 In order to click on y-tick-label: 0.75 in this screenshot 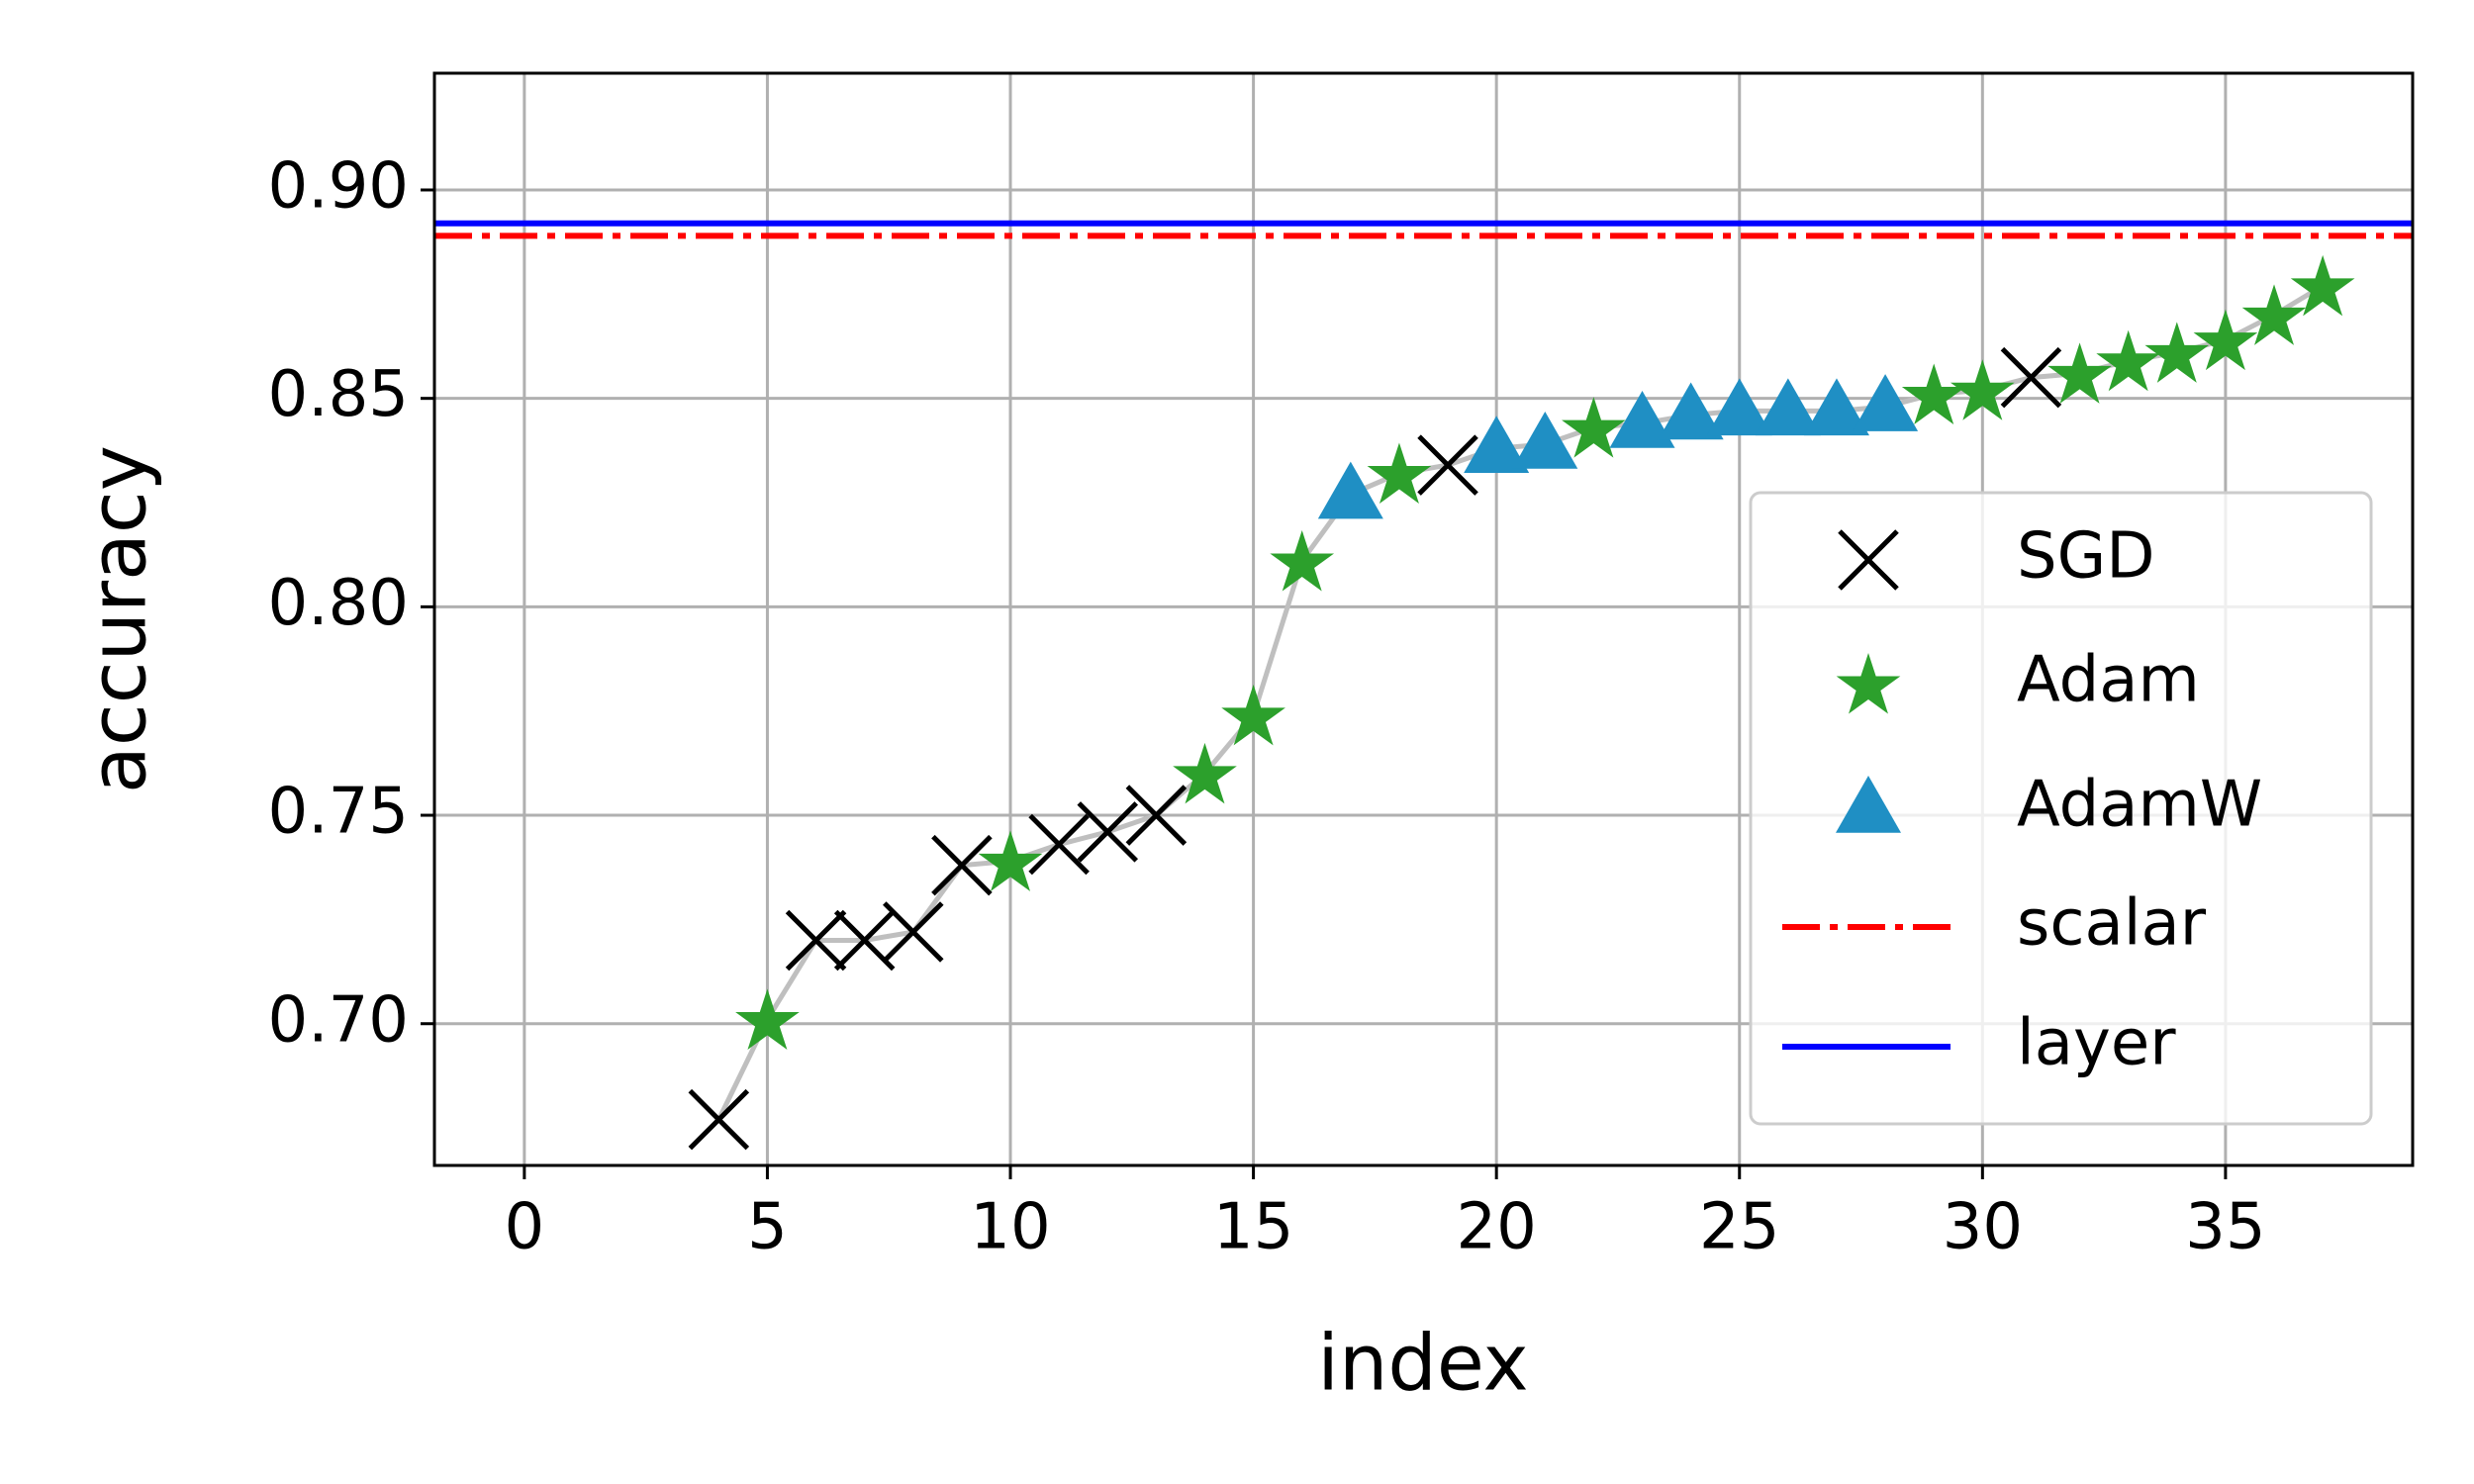, I will do `click(339, 812)`.